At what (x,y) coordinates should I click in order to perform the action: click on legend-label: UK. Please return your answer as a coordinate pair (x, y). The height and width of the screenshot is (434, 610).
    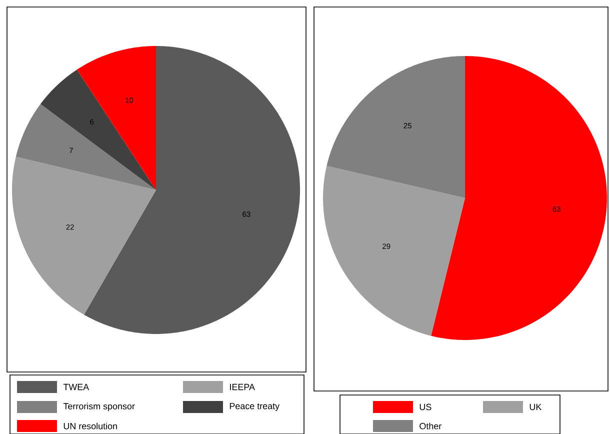
    Looking at the image, I should click on (536, 407).